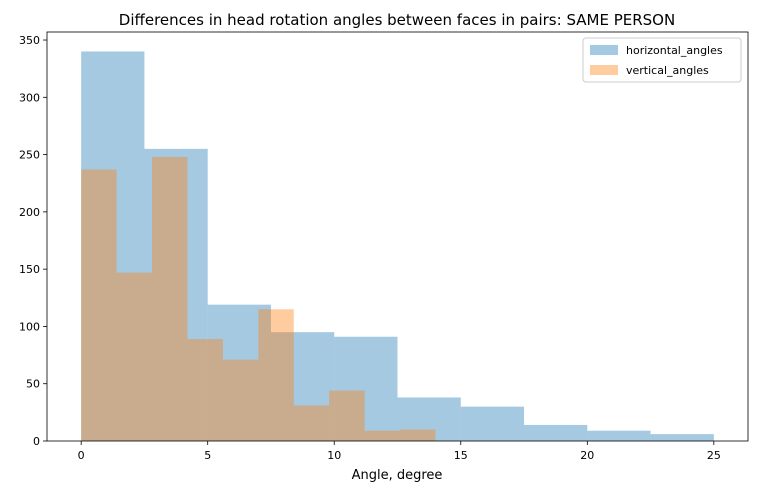 This screenshot has width=778, height=492. I want to click on y-tick-label: 250, so click(29, 155).